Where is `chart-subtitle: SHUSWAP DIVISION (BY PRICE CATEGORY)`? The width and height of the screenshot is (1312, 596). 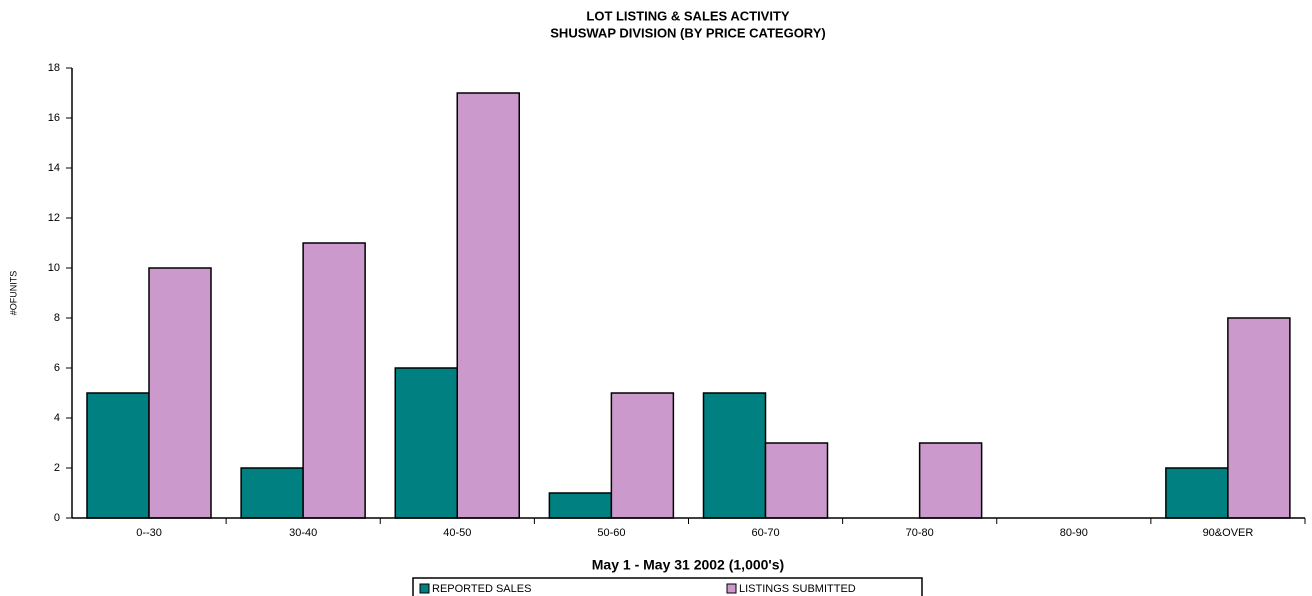 chart-subtitle: SHUSWAP DIVISION (BY PRICE CATEGORY) is located at coordinates (687, 32).